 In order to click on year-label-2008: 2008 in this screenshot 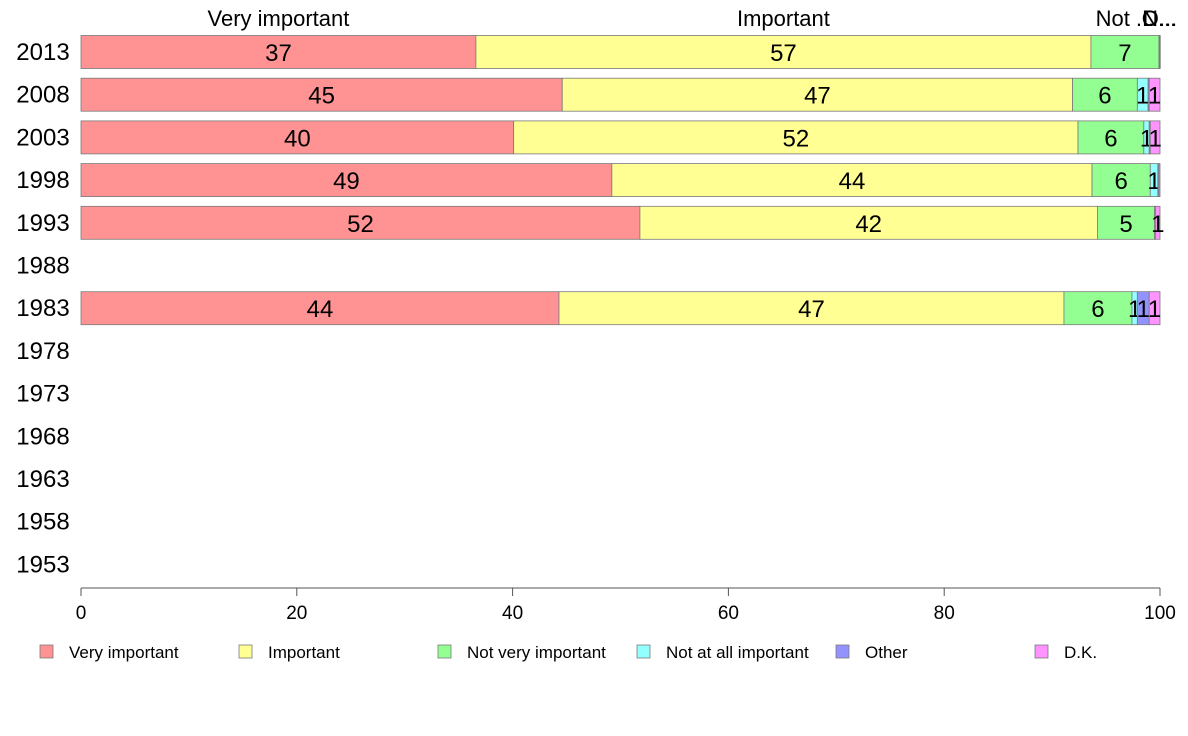, I will do `click(42, 95)`.